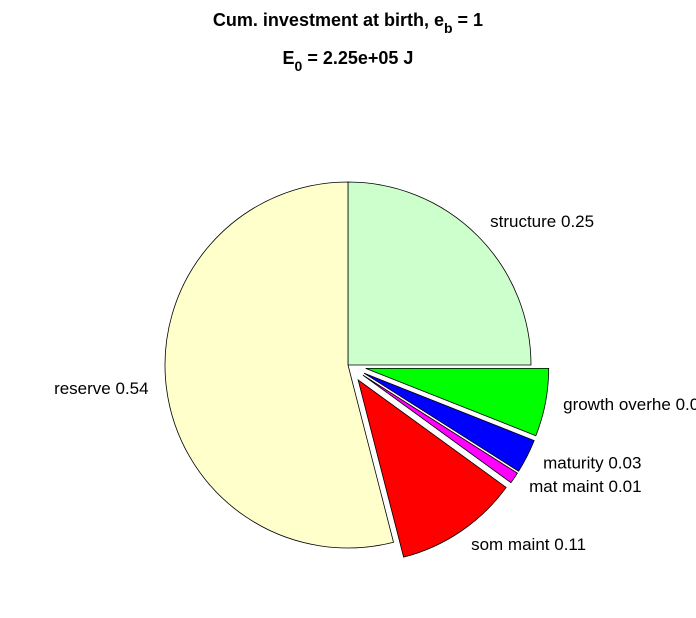 The height and width of the screenshot is (618, 696). Describe the element at coordinates (357, 58) in the screenshot. I see `subtitle-text: = 2.25e+05 J` at that location.